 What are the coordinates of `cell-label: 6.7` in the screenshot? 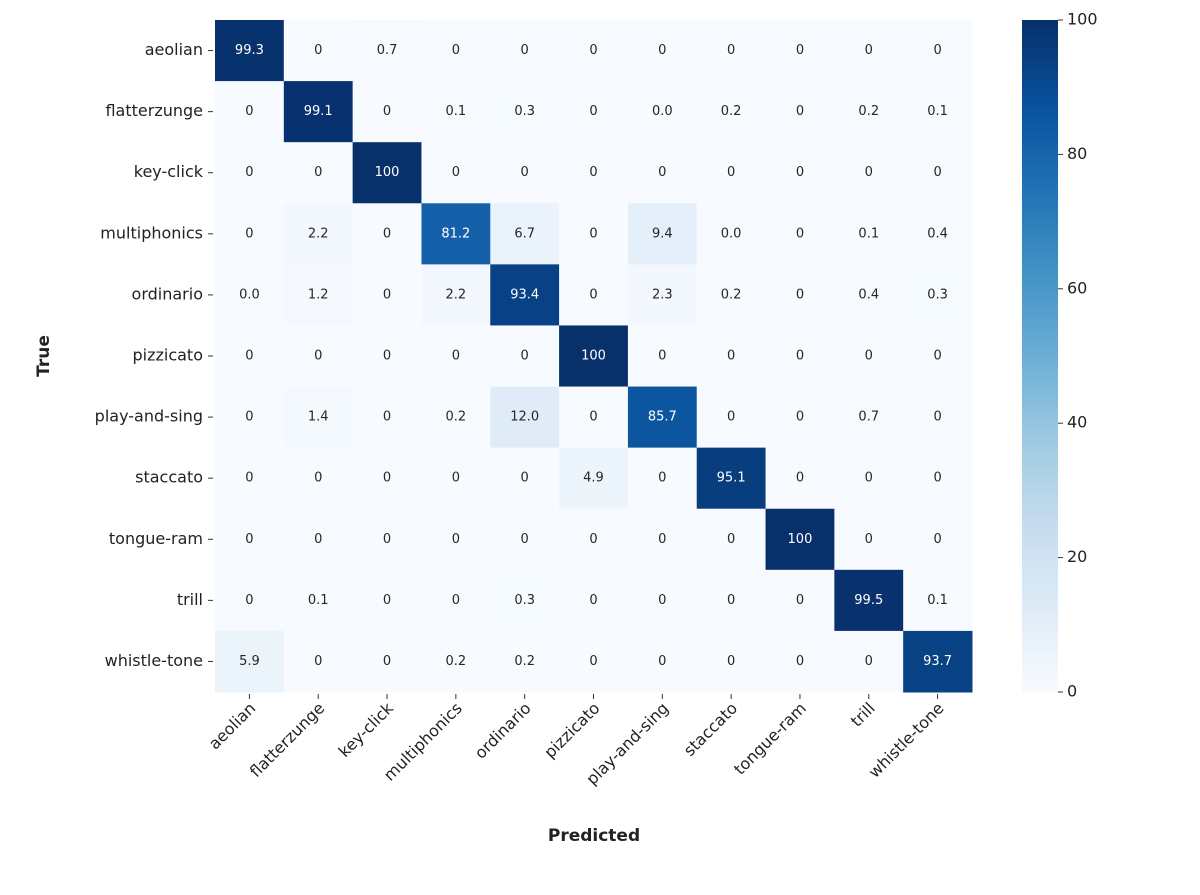 It's located at (524, 233).